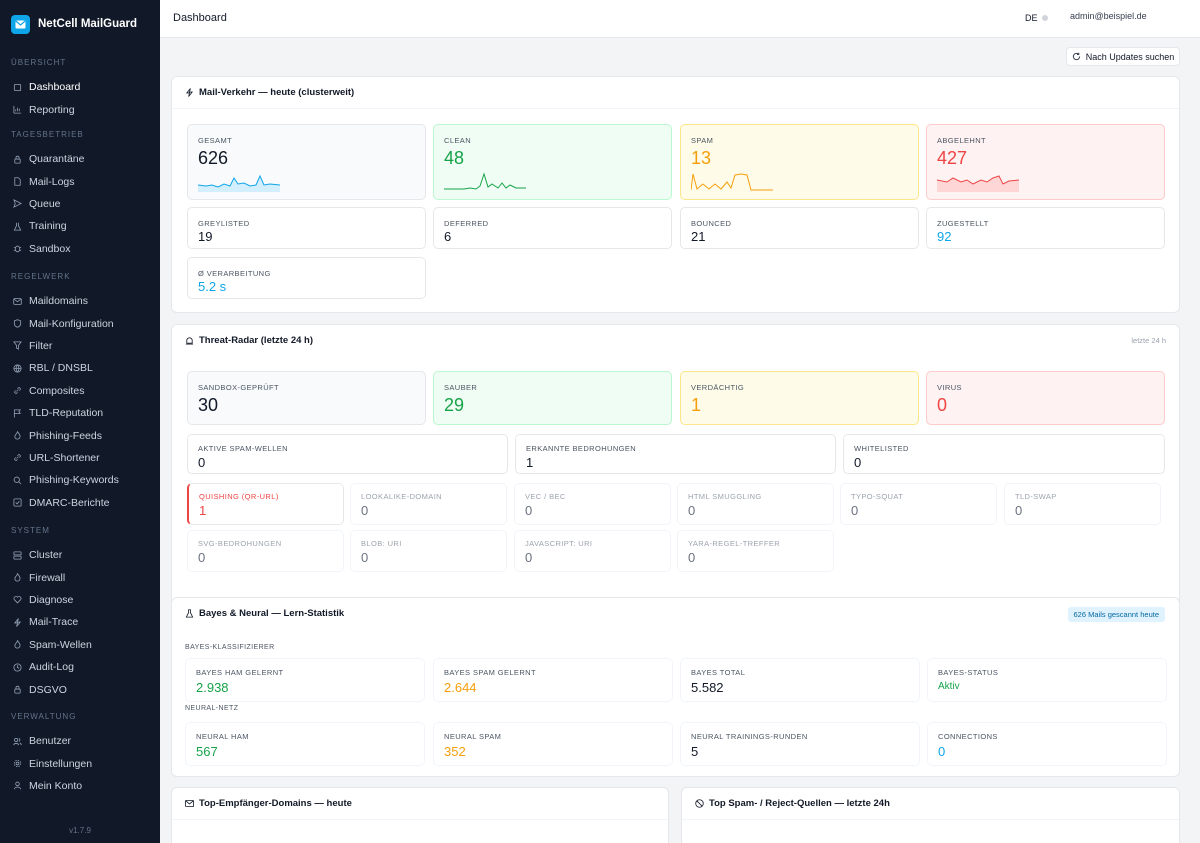 This screenshot has width=1200, height=843. Describe the element at coordinates (1108, 16) in the screenshot. I see `user-menu: admin@beispiel.de` at that location.